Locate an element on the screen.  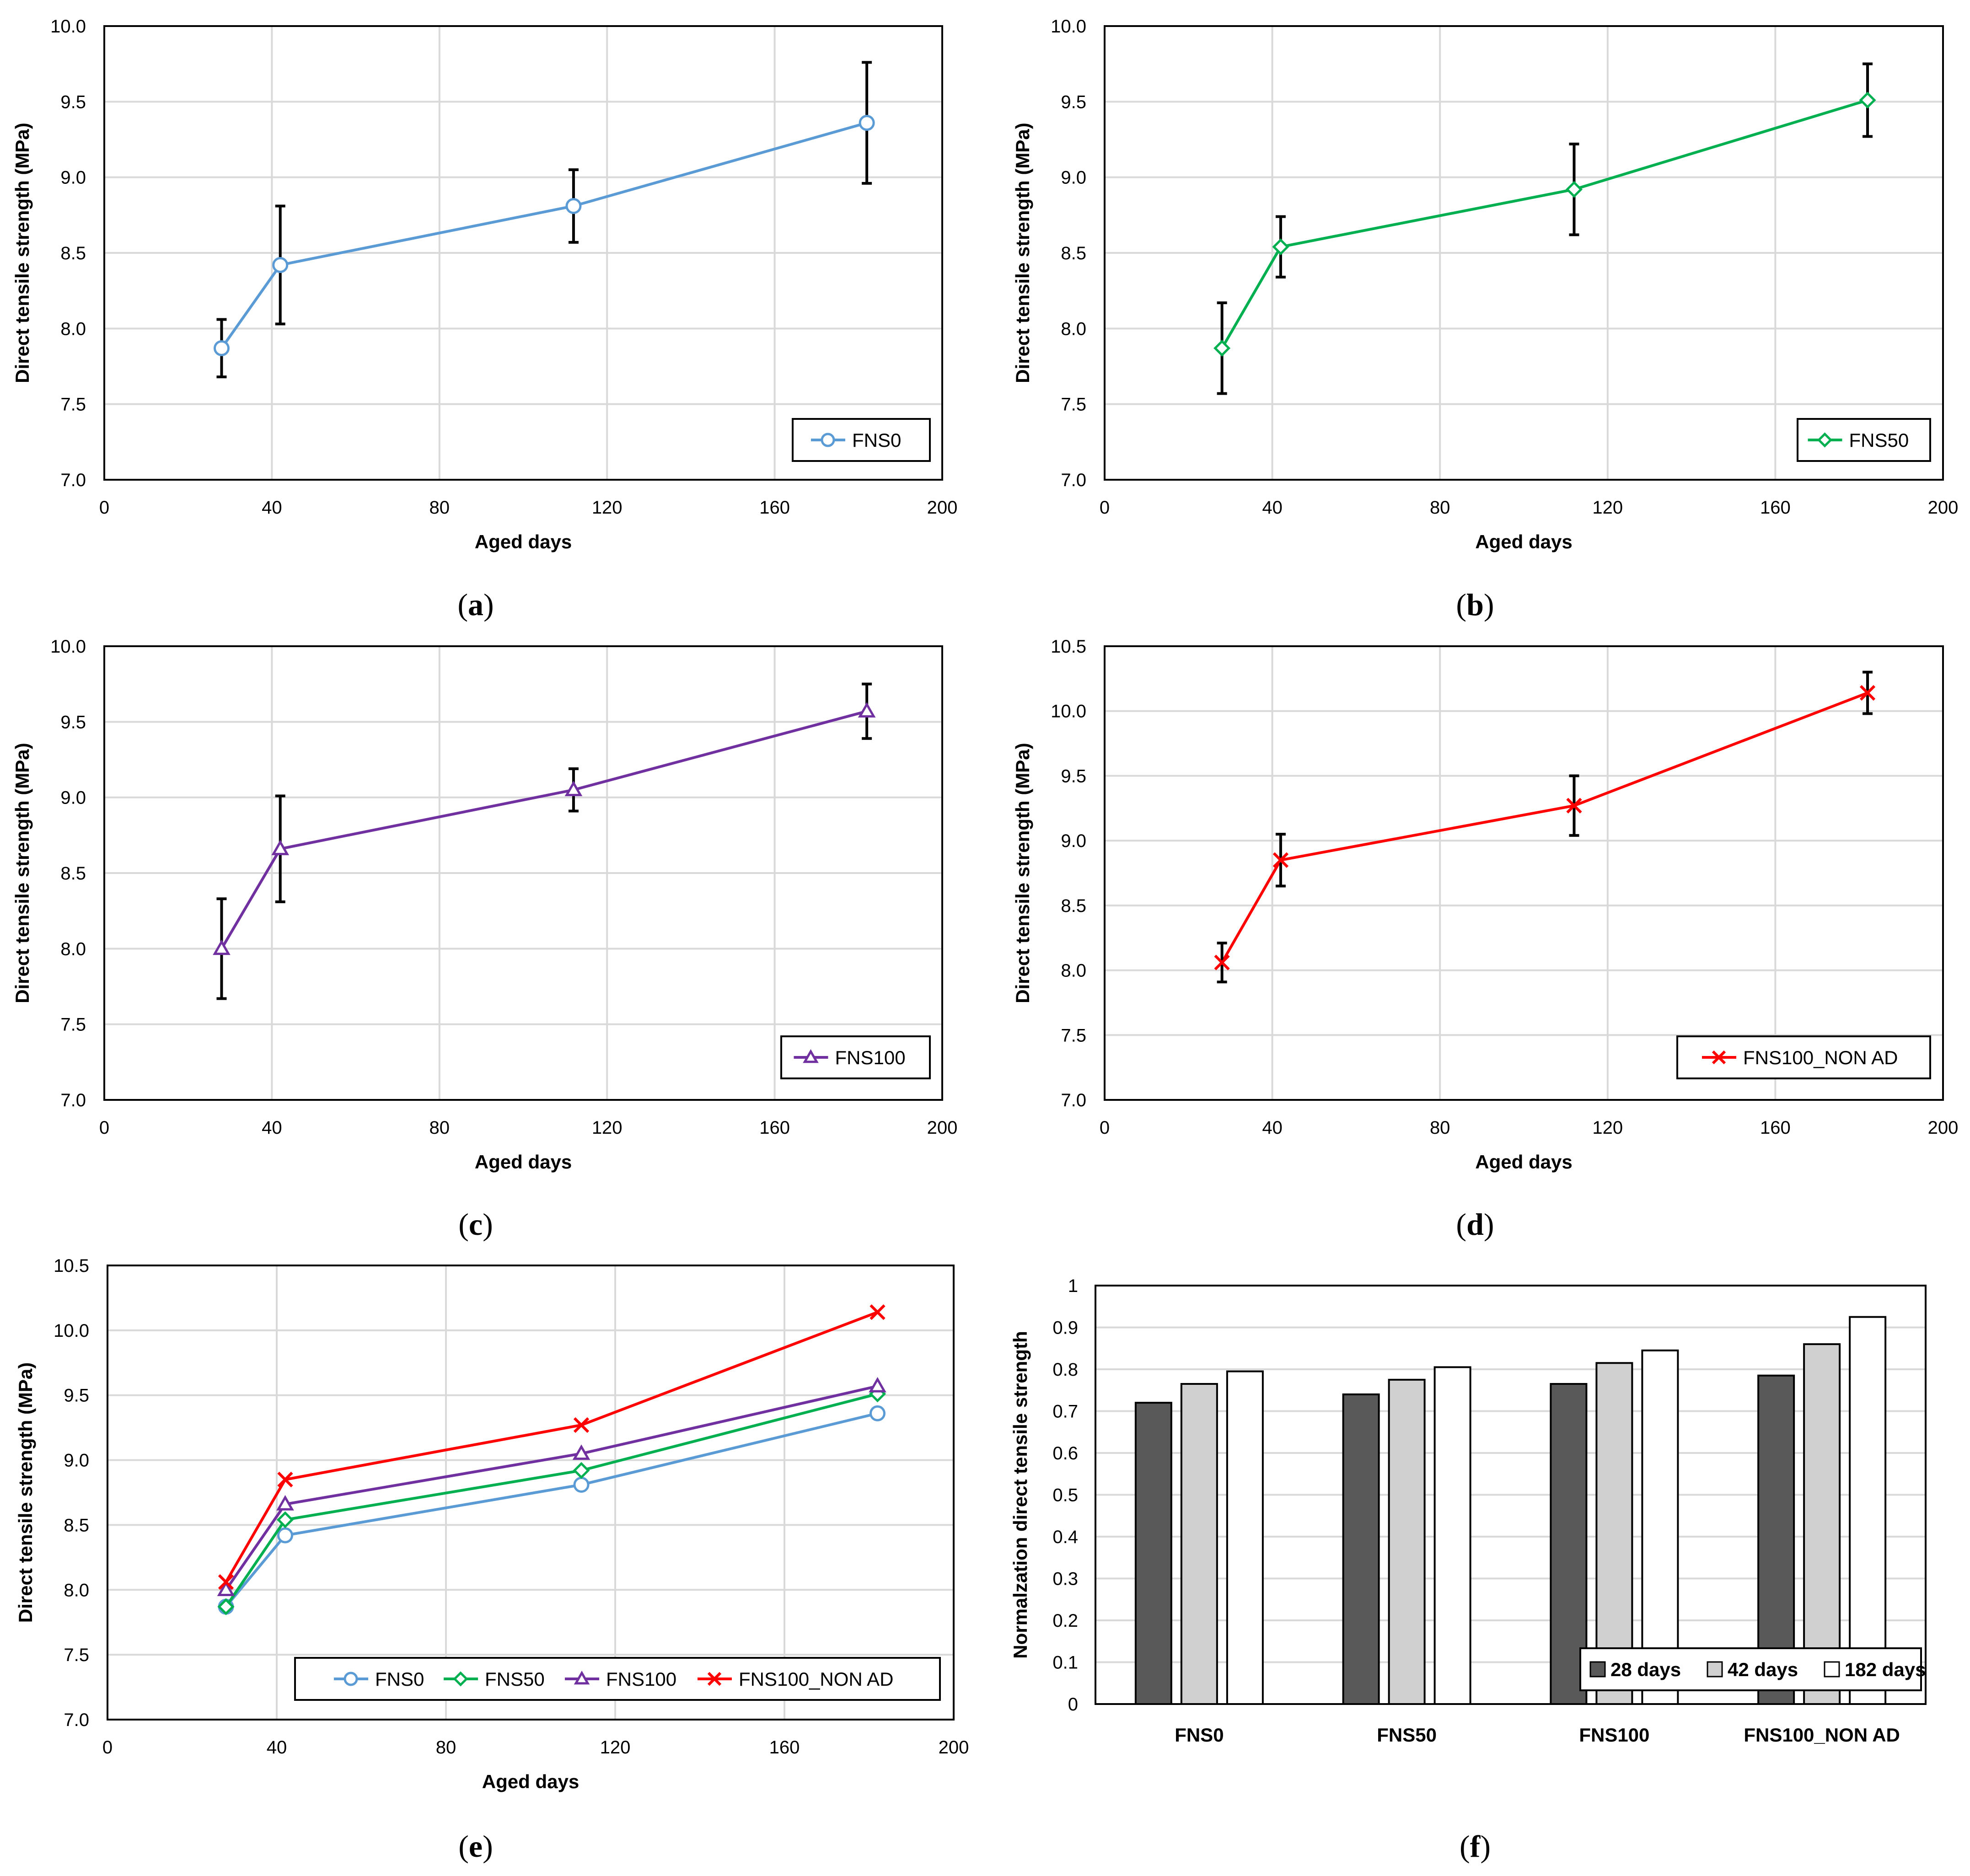
y-tick-label: 9.0 is located at coordinates (76, 1461).